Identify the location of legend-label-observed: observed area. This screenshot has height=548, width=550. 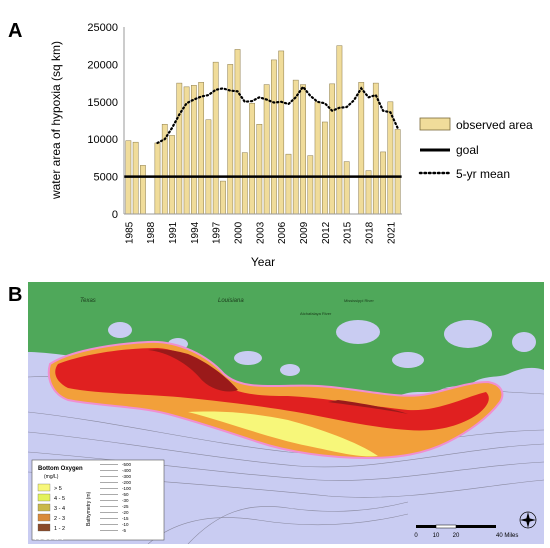
(494, 125).